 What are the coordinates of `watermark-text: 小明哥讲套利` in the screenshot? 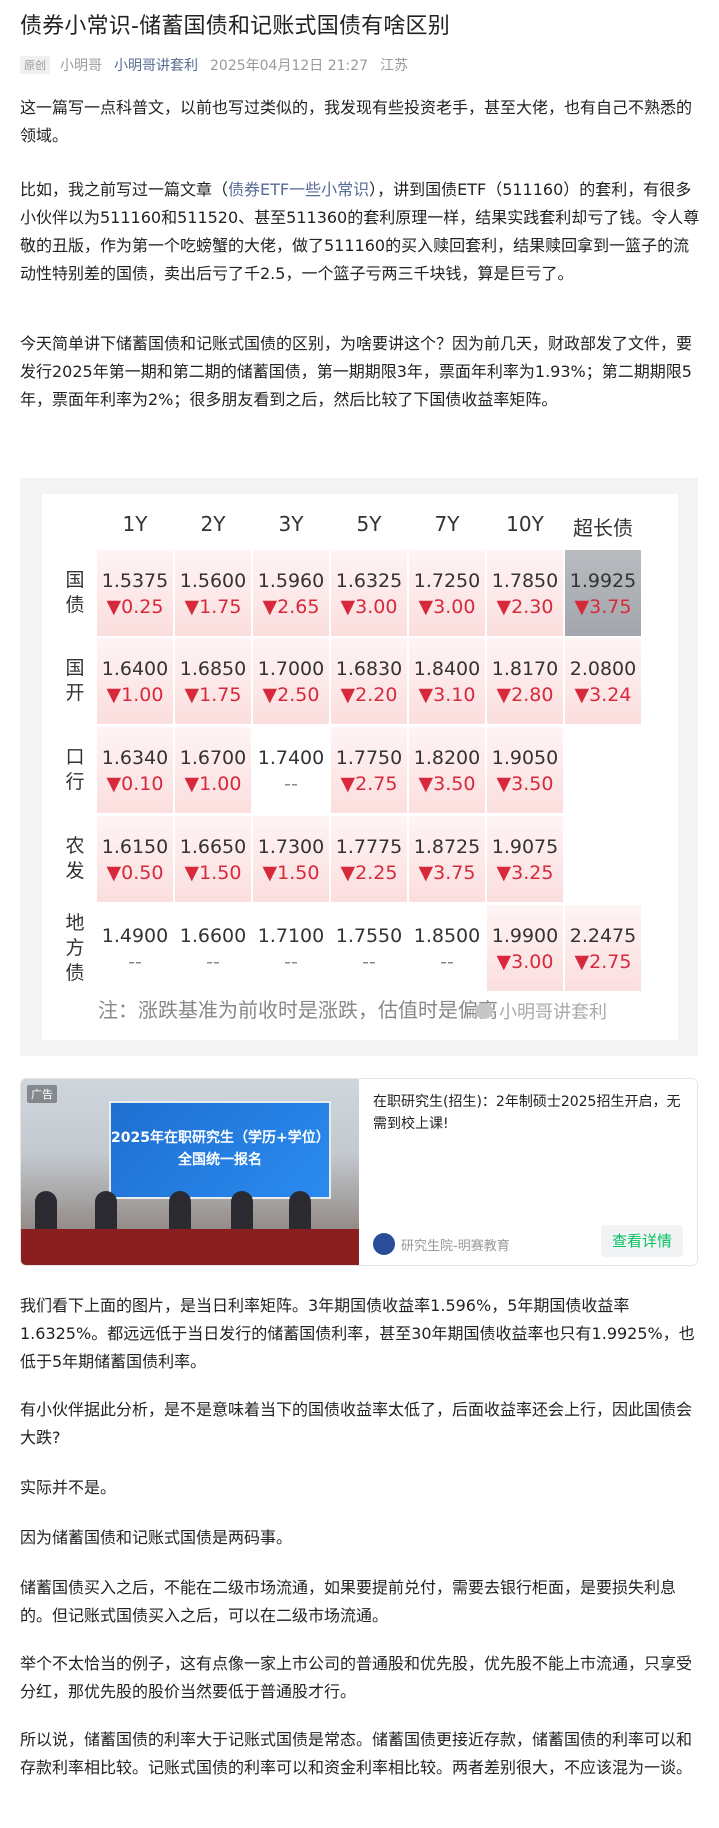 It's located at (553, 1012).